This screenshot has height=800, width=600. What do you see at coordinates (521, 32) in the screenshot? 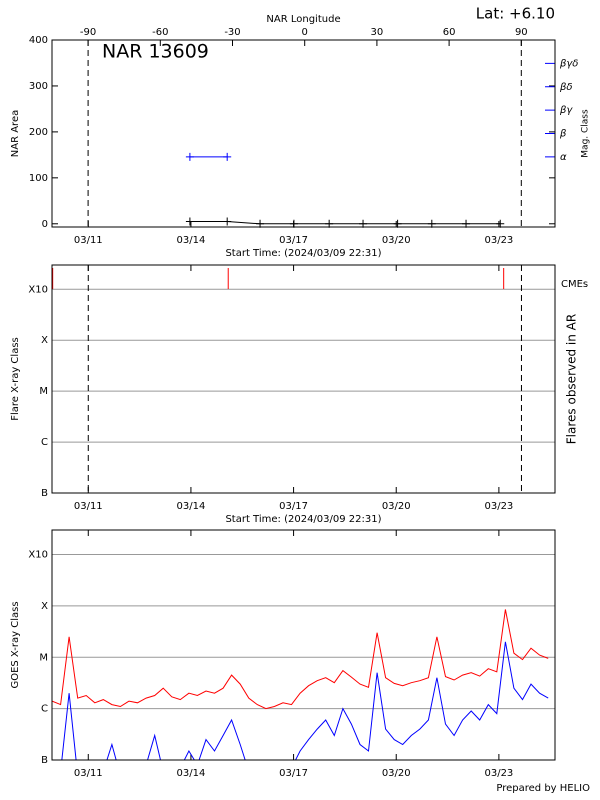
I see `x2-tick-label: 90` at bounding box center [521, 32].